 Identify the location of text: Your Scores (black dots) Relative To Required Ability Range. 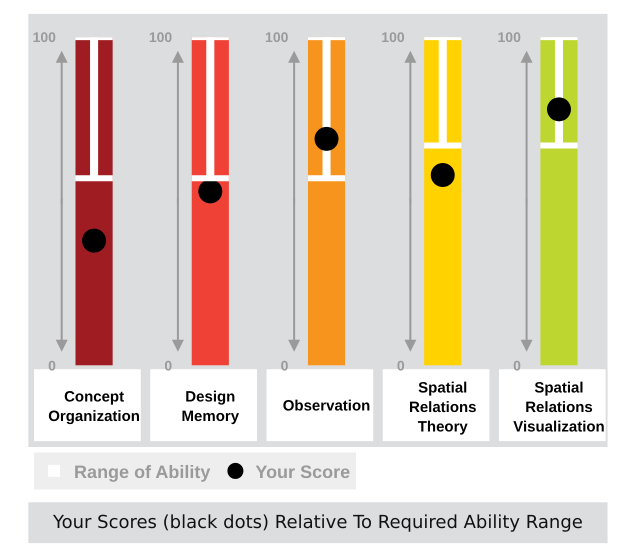
(317, 522).